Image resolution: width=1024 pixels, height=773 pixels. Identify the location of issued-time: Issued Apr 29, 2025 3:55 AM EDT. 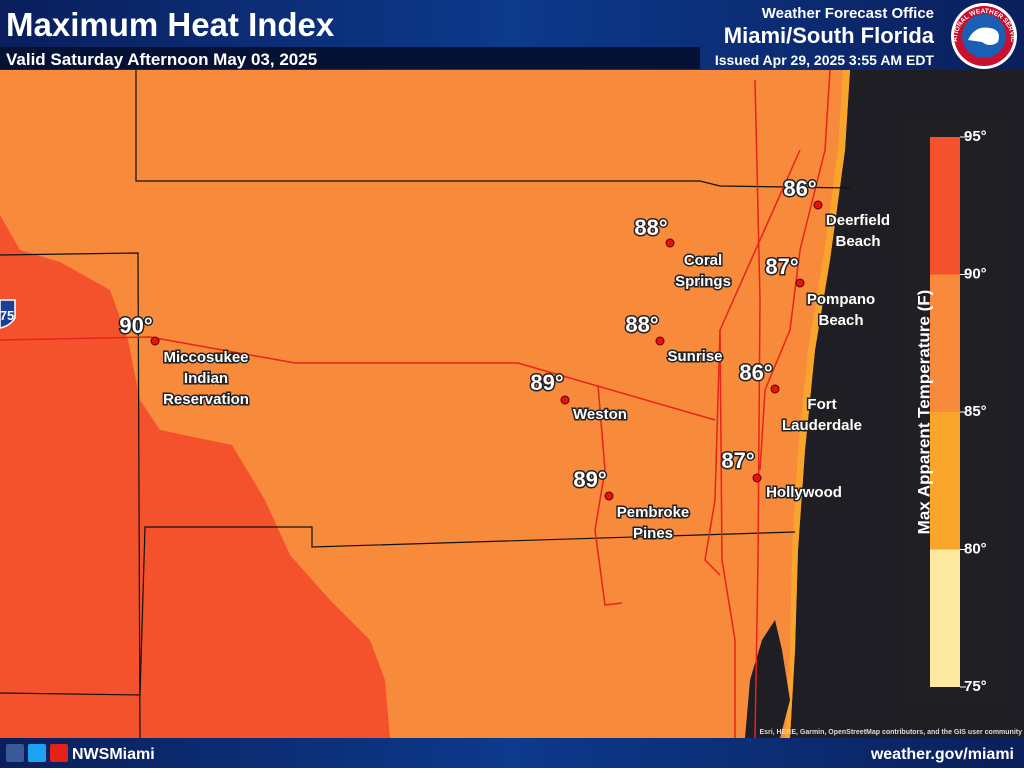
(825, 60).